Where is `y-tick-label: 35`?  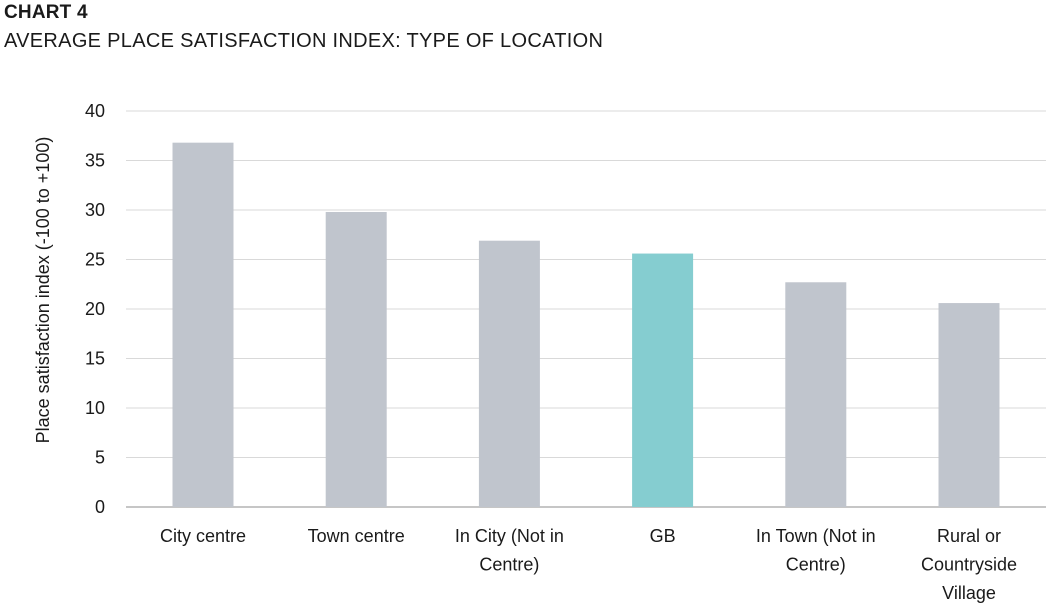
y-tick-label: 35 is located at coordinates (95, 161).